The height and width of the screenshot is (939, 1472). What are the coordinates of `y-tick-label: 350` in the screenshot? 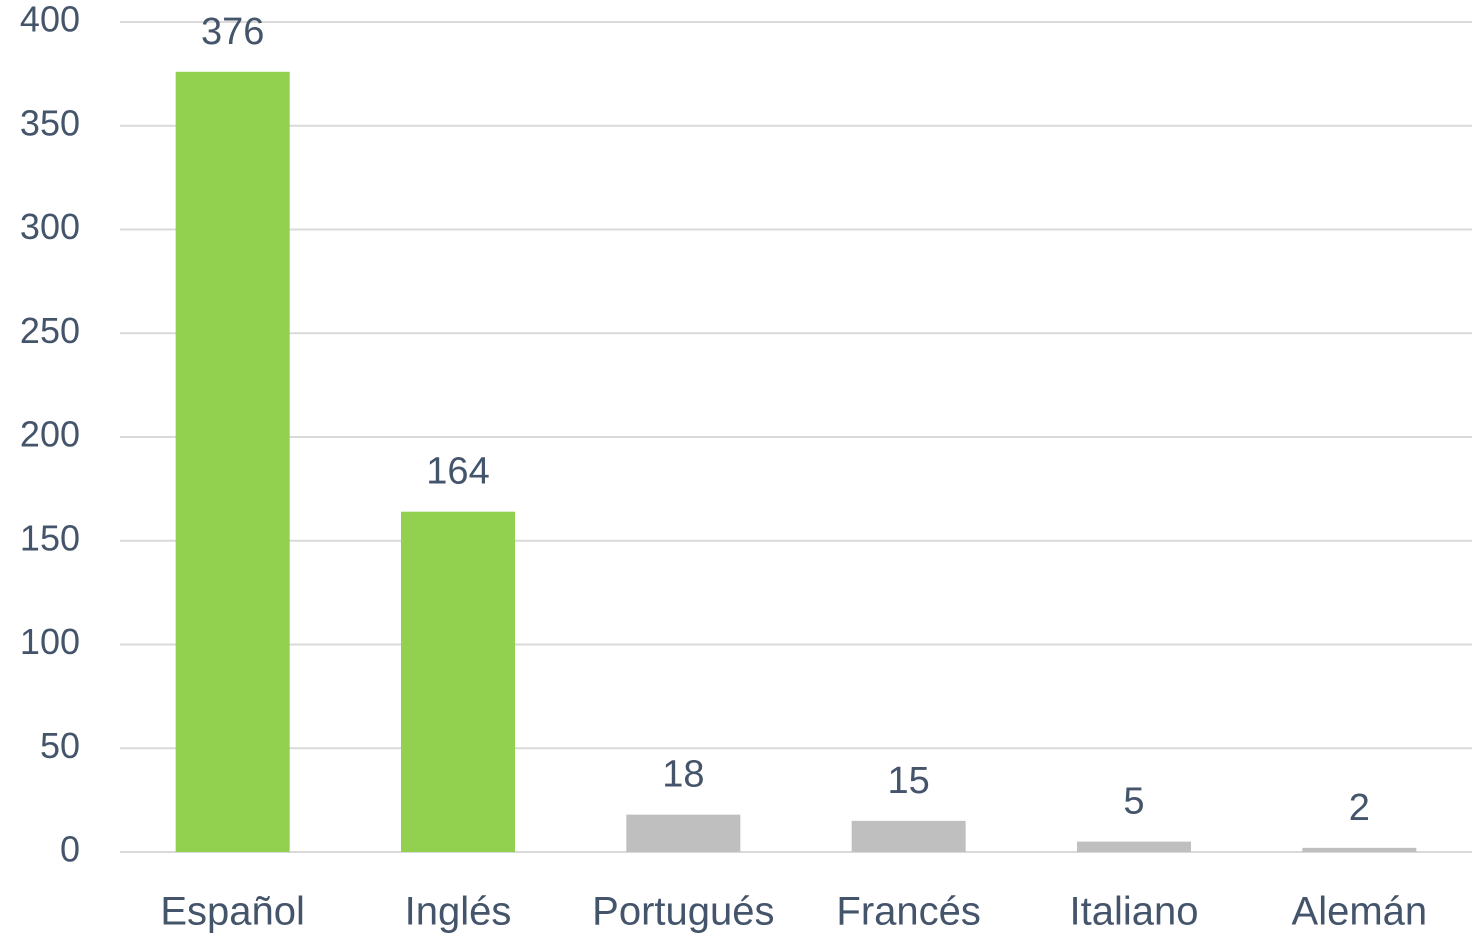 It's located at (50, 122).